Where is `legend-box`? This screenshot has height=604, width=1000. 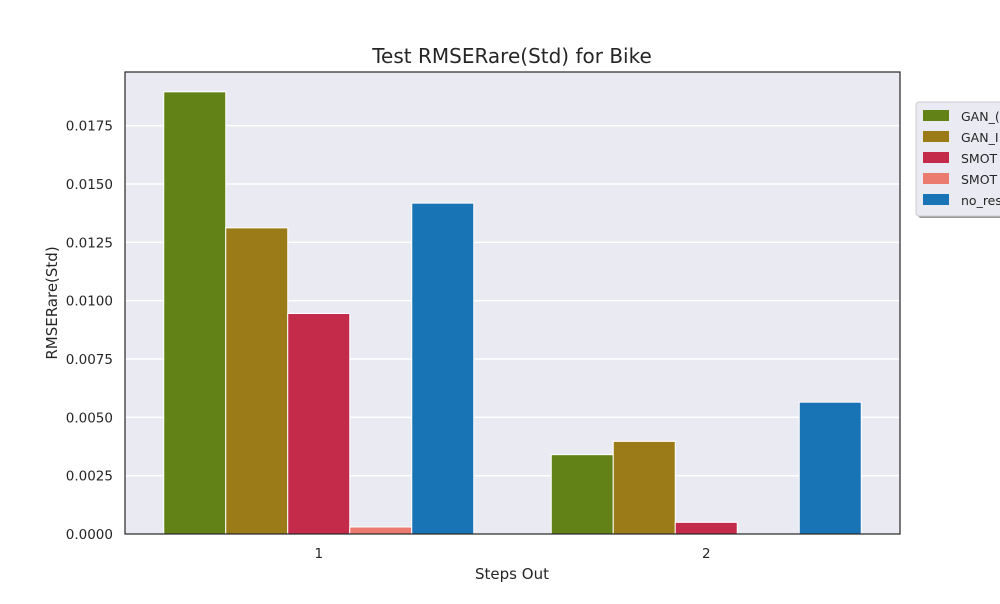 legend-box is located at coordinates (957, 159).